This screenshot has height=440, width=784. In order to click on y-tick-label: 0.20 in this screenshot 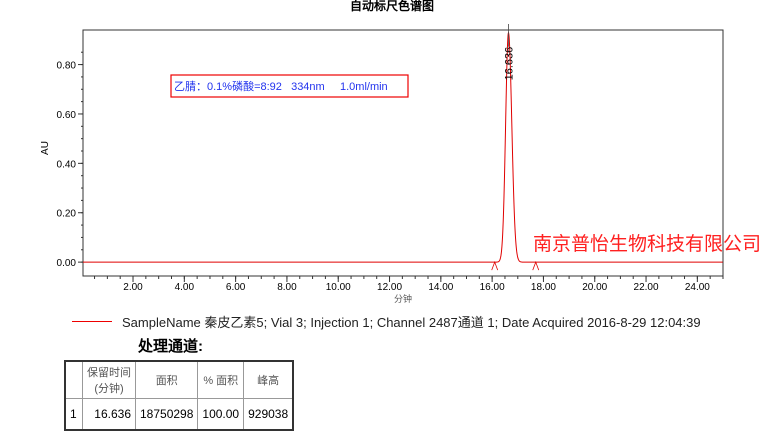, I will do `click(67, 214)`.